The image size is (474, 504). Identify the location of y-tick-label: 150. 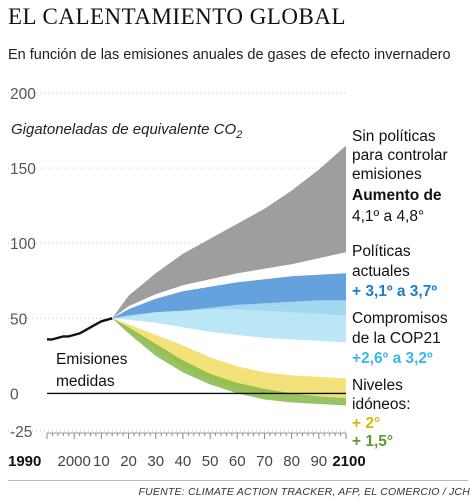
(23, 169).